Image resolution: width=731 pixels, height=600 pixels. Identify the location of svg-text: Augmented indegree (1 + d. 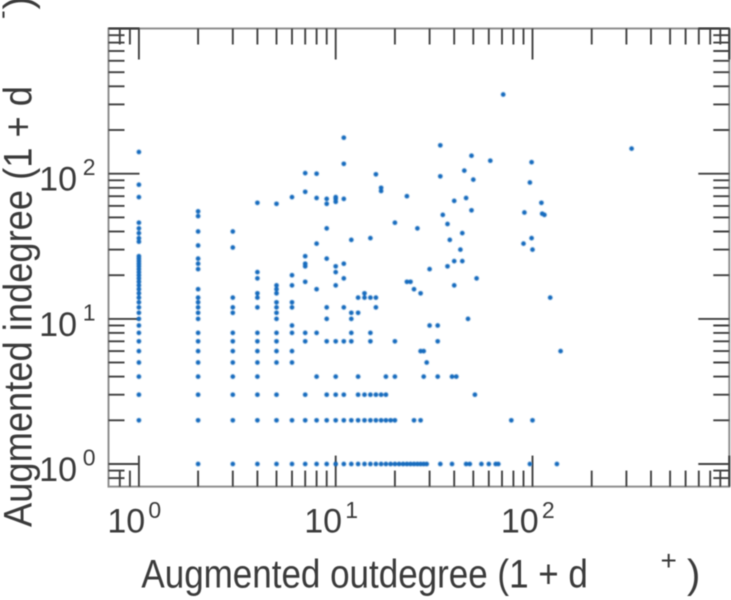
(20, 306).